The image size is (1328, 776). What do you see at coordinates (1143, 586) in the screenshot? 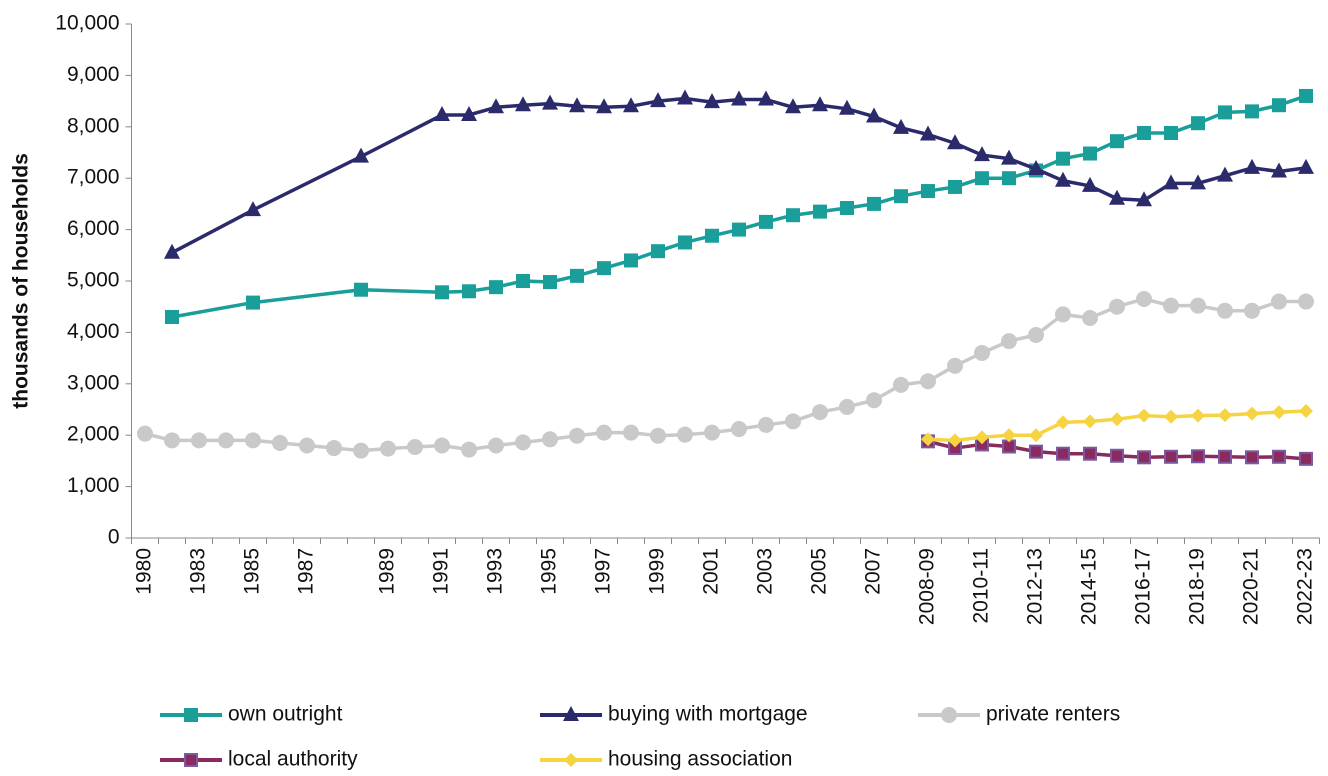
I see `x-tick-label: 2016-17` at bounding box center [1143, 586].